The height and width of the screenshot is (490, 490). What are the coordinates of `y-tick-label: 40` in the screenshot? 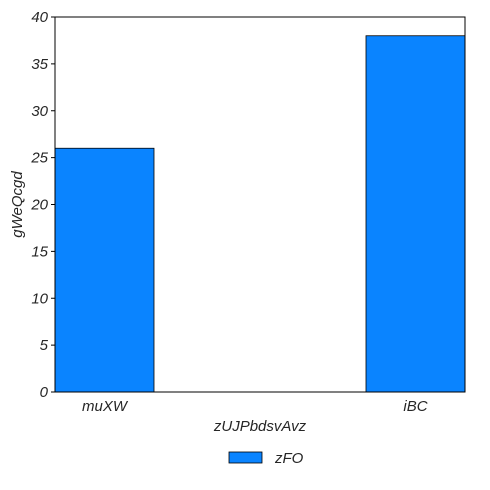 It's located at (39, 17).